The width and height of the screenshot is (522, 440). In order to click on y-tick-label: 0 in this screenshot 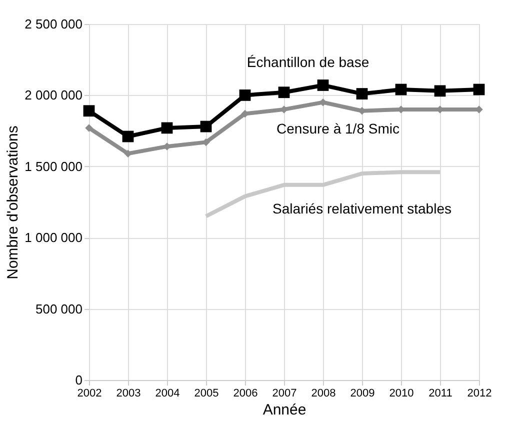, I will do `click(78, 380)`.